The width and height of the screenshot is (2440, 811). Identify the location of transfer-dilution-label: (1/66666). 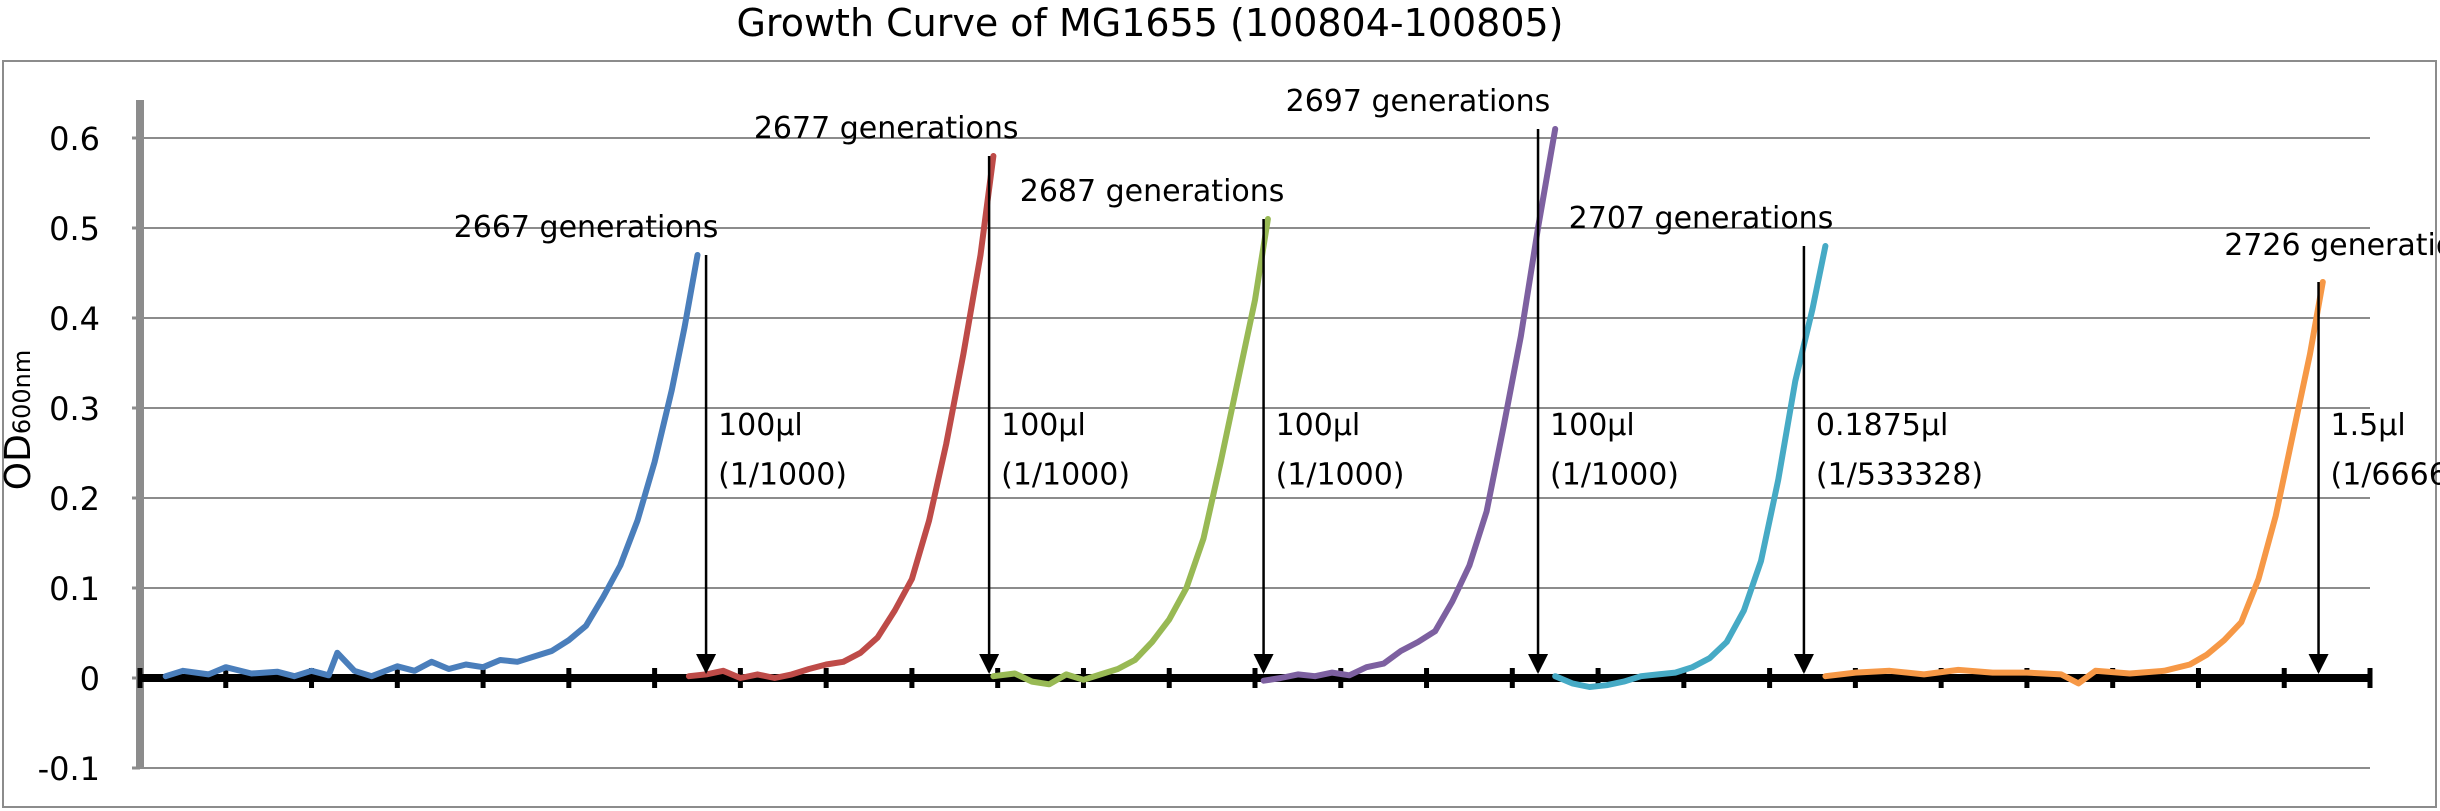
(2385, 475).